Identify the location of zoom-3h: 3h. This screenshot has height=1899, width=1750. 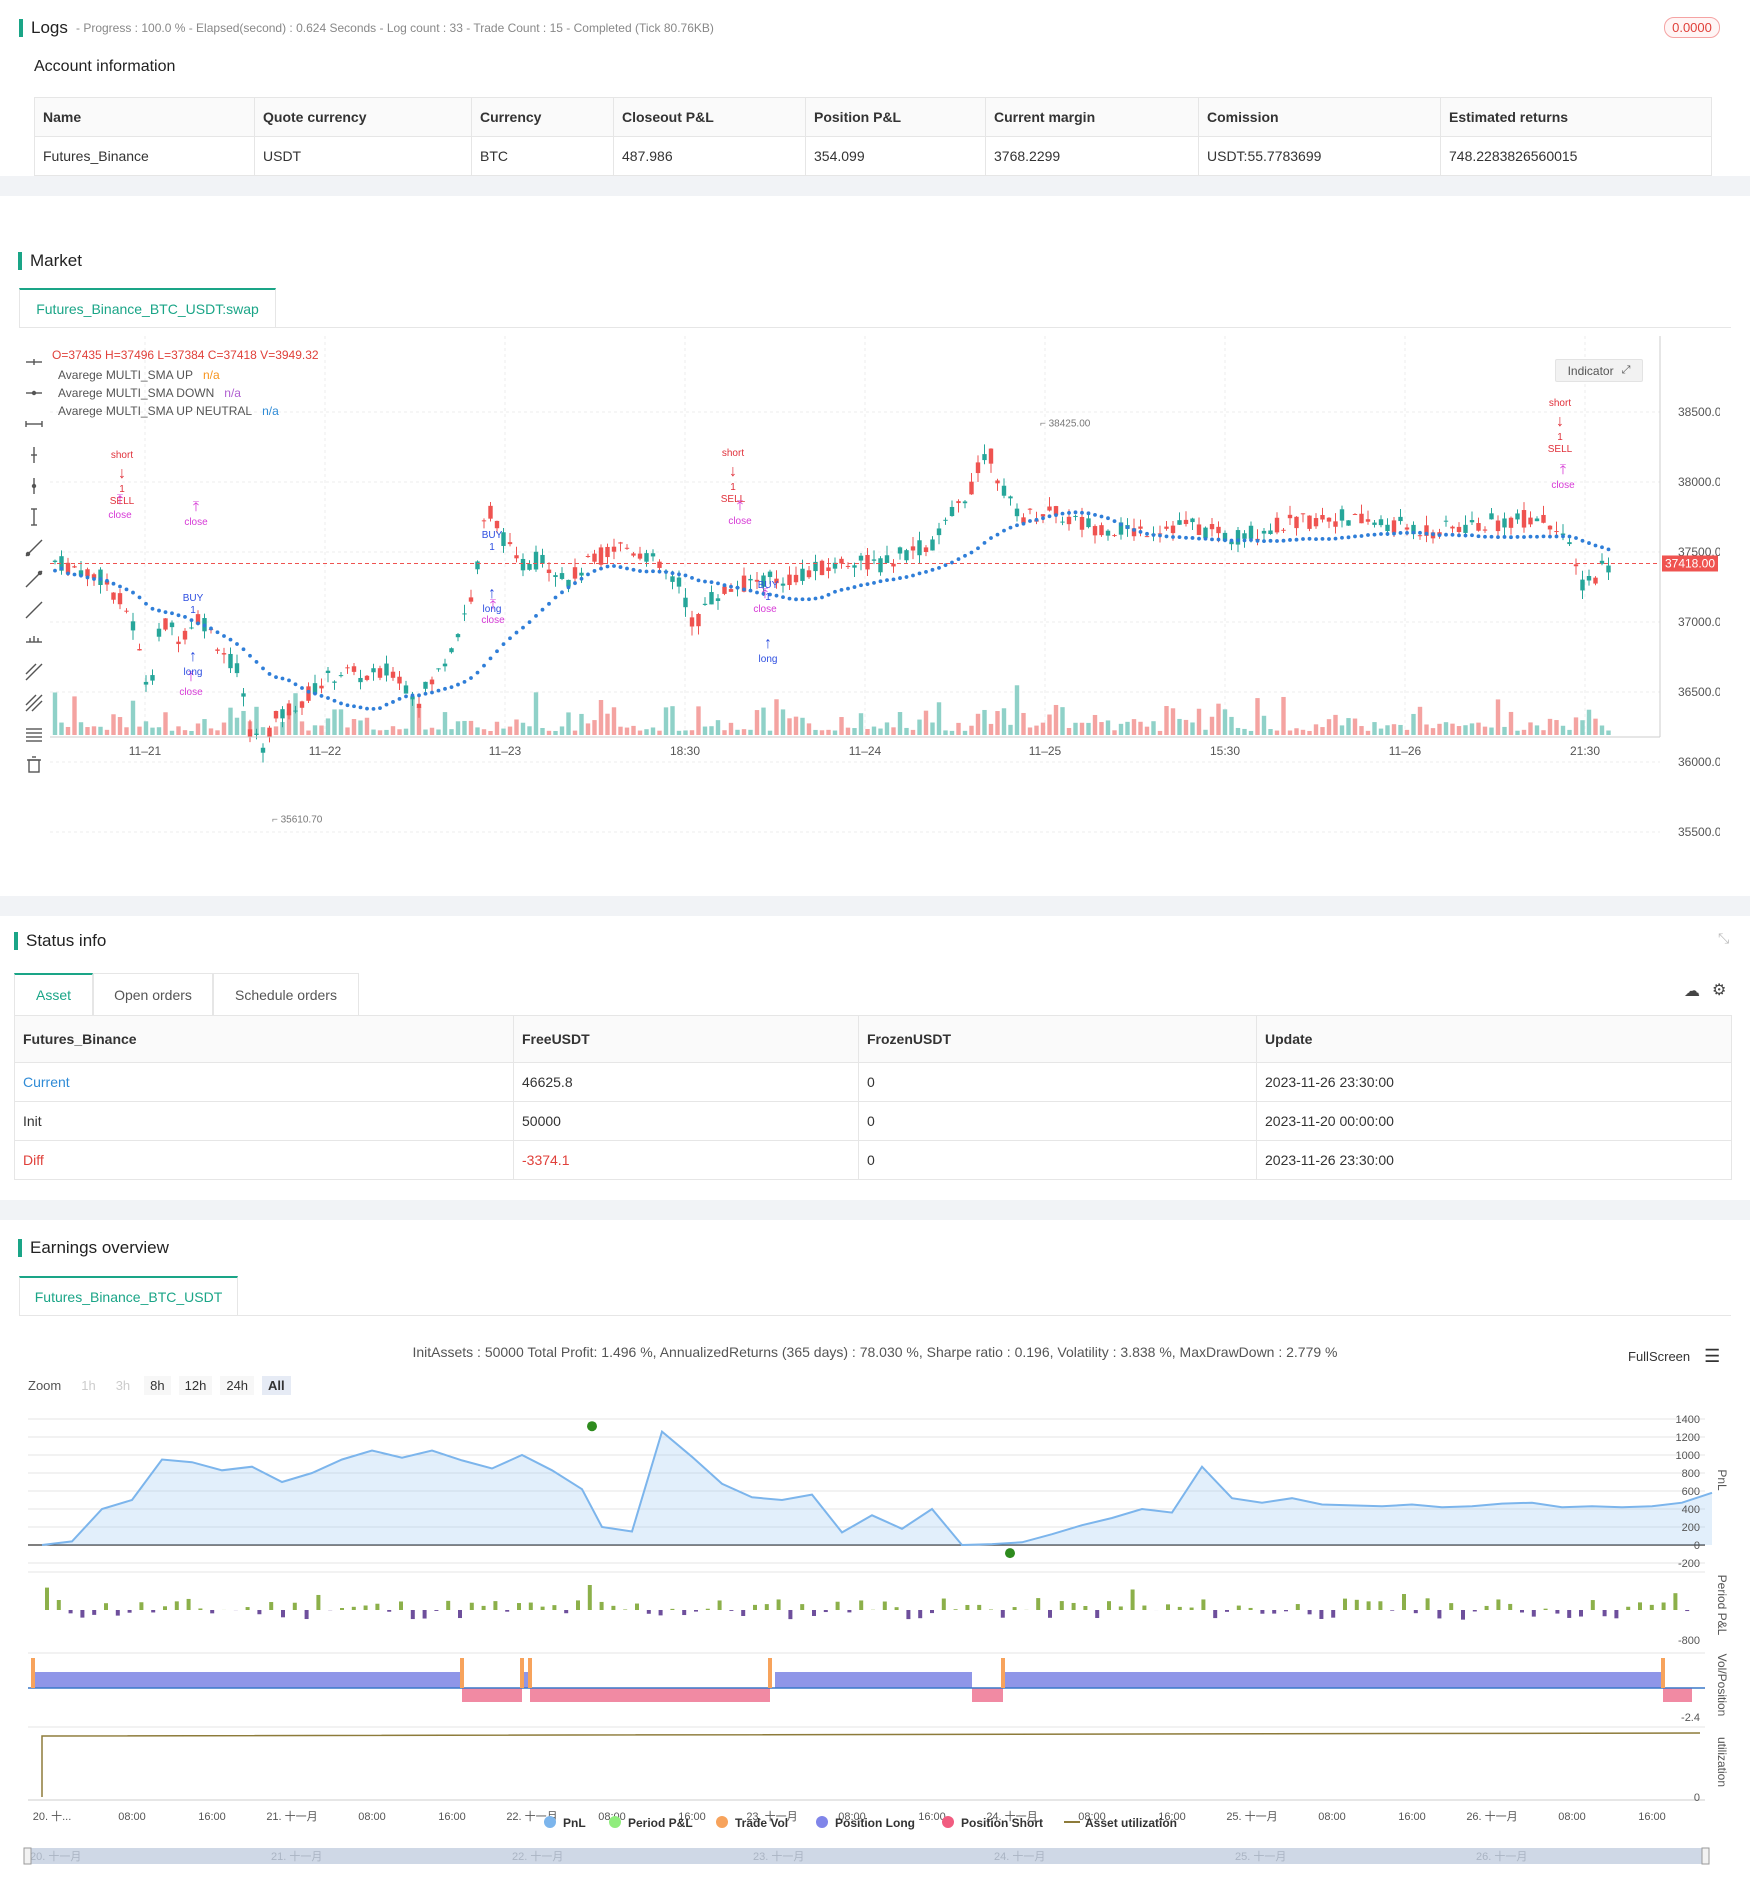
(123, 1385).